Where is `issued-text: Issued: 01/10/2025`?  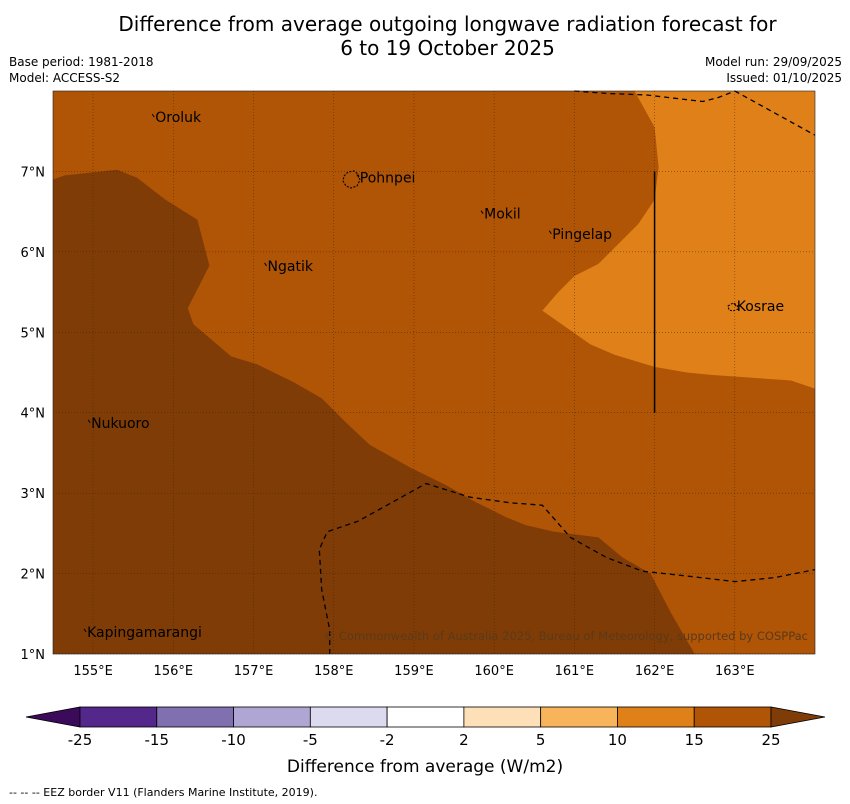 issued-text: Issued: 01/10/2025 is located at coordinates (784, 78).